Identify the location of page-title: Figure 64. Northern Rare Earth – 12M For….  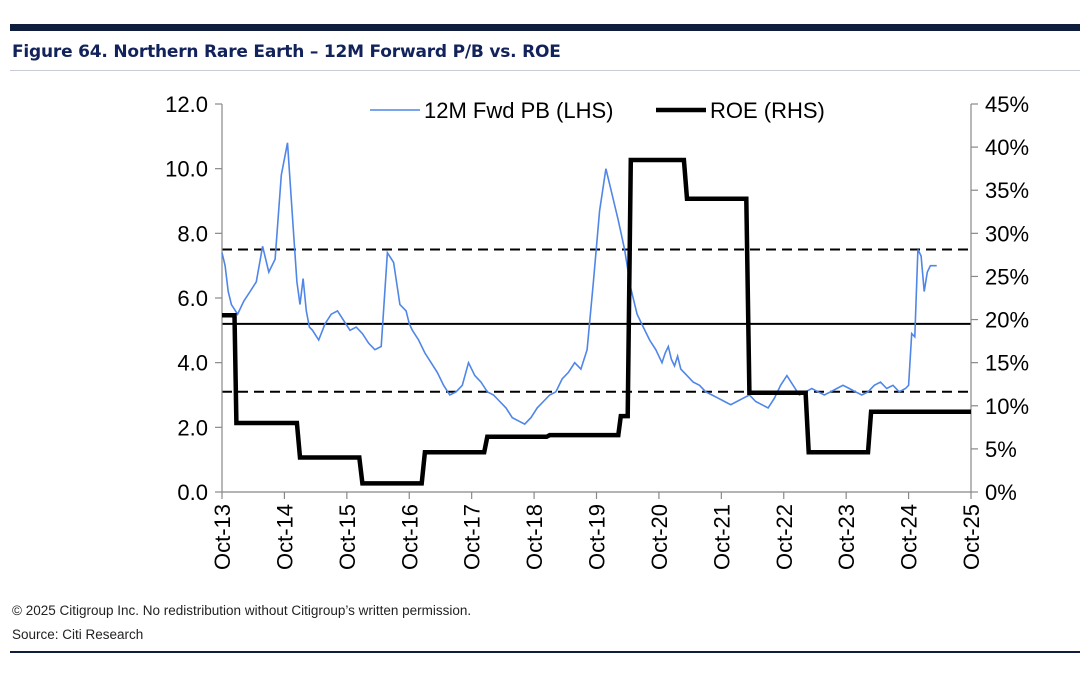
(286, 52).